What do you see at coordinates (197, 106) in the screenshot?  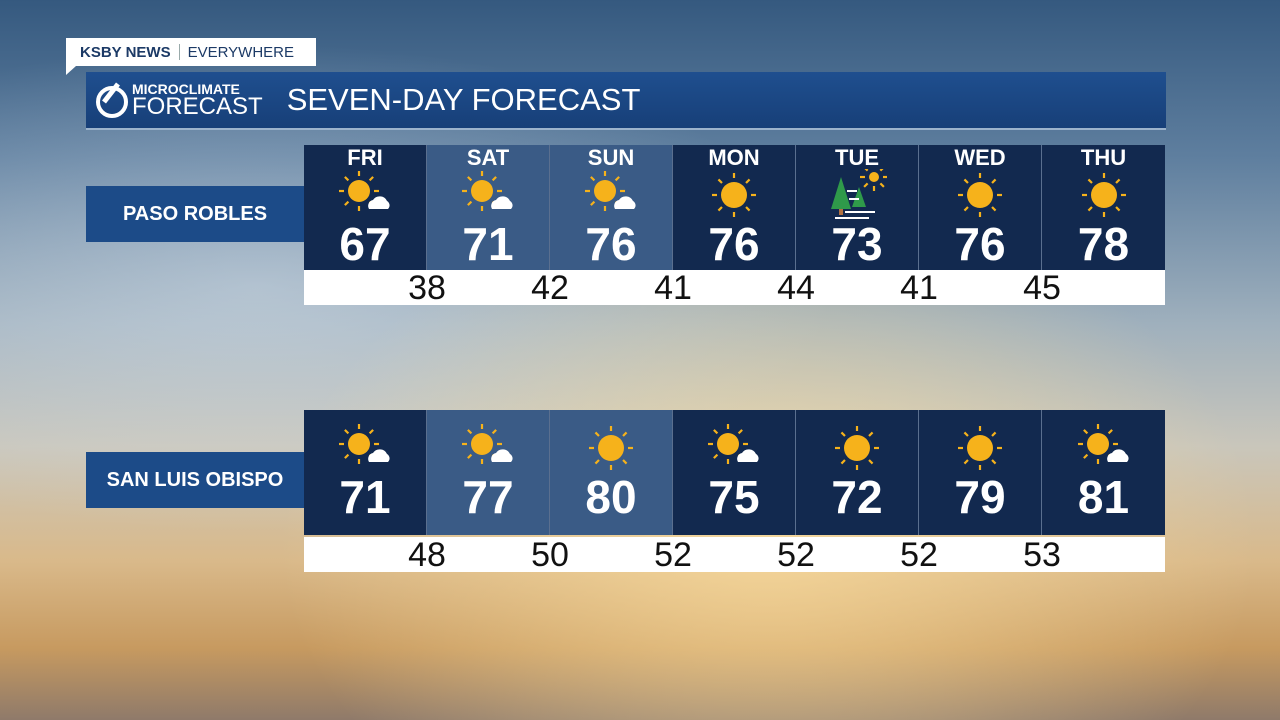 I see `logo-bottom: FORECAST` at bounding box center [197, 106].